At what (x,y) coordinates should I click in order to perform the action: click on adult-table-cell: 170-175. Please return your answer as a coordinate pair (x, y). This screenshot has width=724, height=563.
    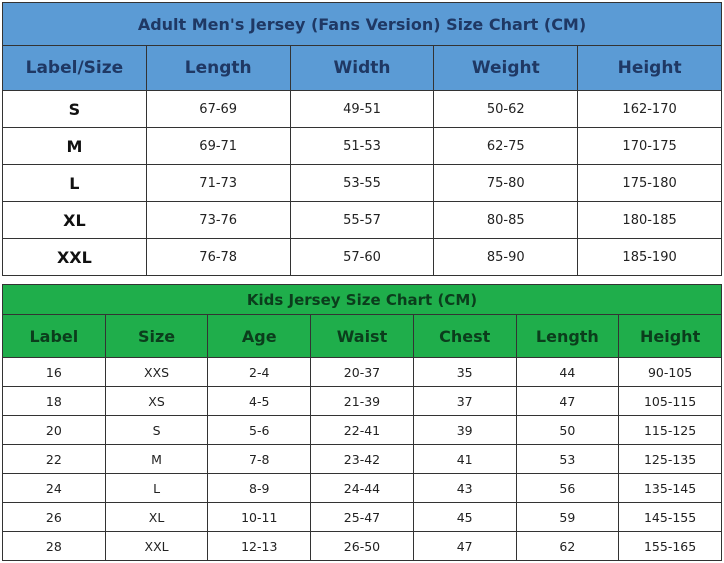
    Looking at the image, I should click on (649, 146).